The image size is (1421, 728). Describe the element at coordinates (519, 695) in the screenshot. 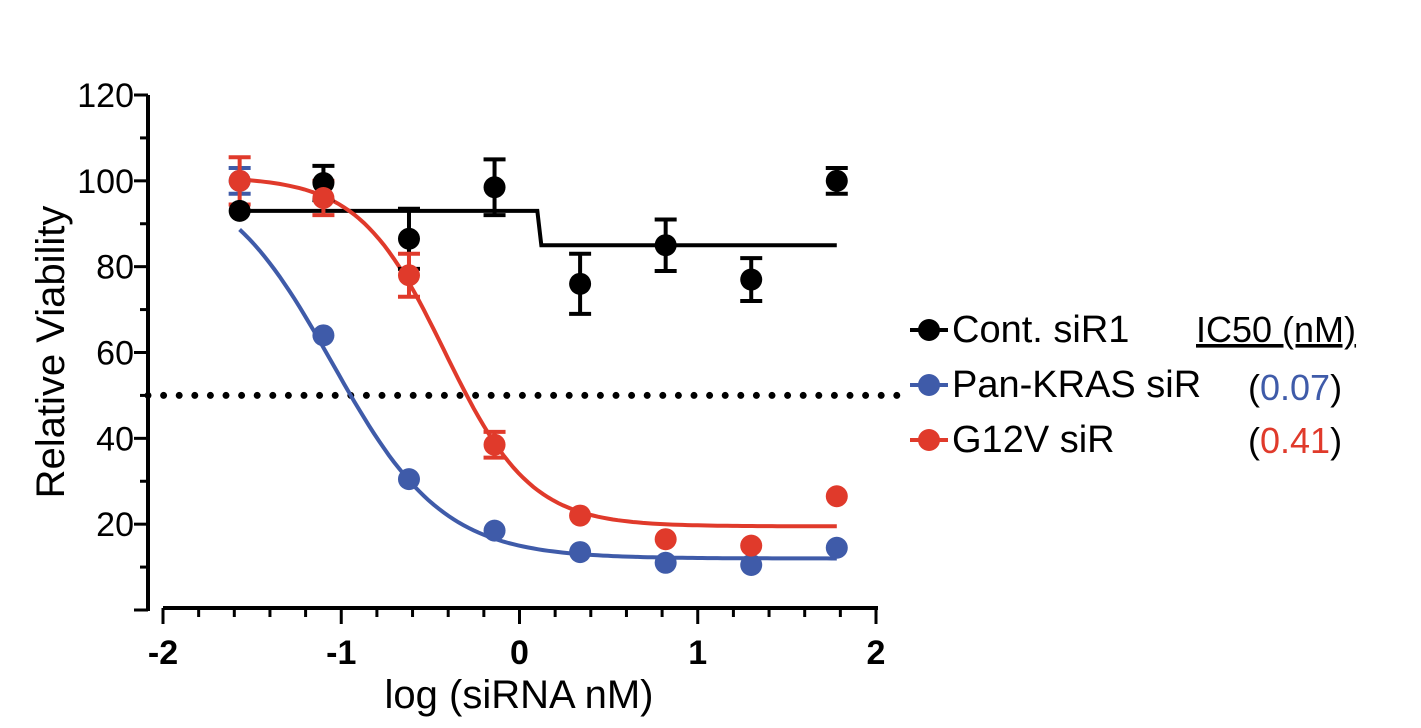

I see `x-axis-title: log (siRNA nM)` at that location.